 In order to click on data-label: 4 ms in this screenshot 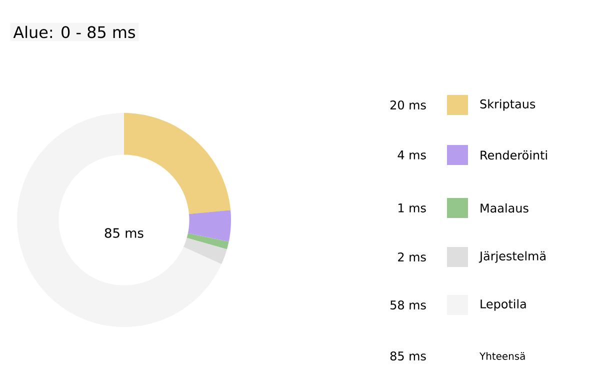, I will do `click(412, 155)`.